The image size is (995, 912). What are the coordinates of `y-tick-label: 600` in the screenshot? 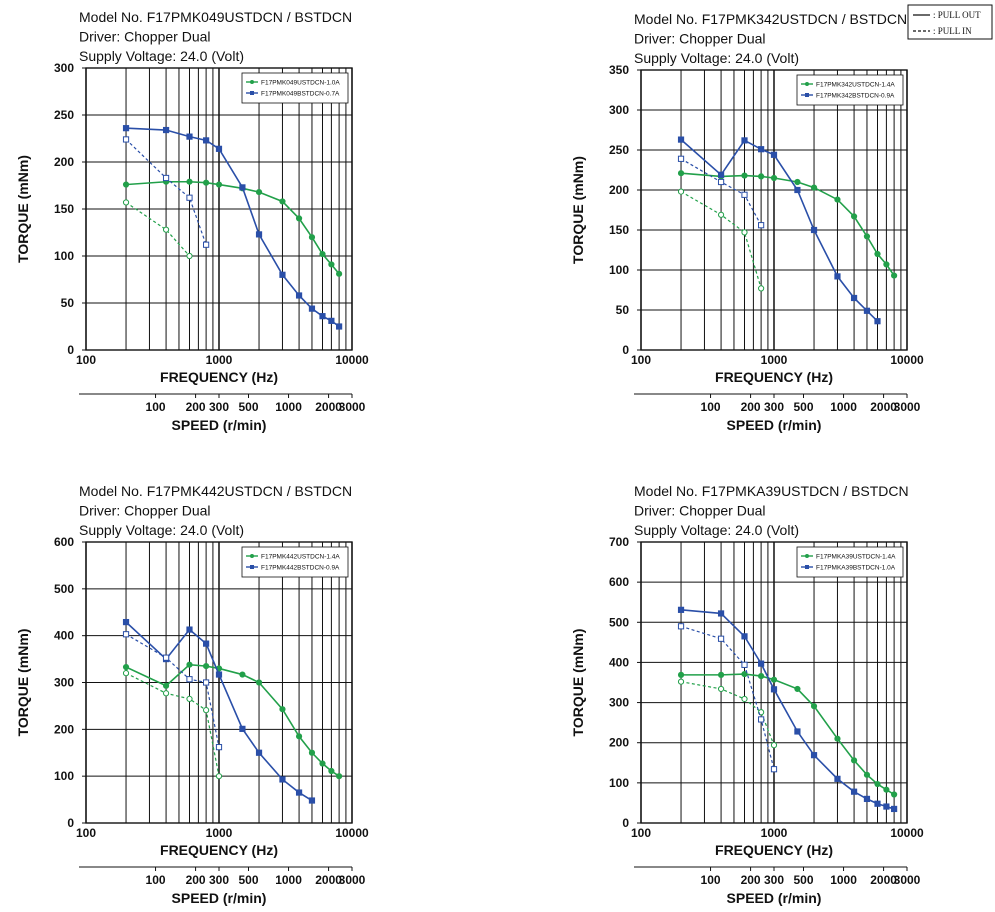 It's located at (619, 582).